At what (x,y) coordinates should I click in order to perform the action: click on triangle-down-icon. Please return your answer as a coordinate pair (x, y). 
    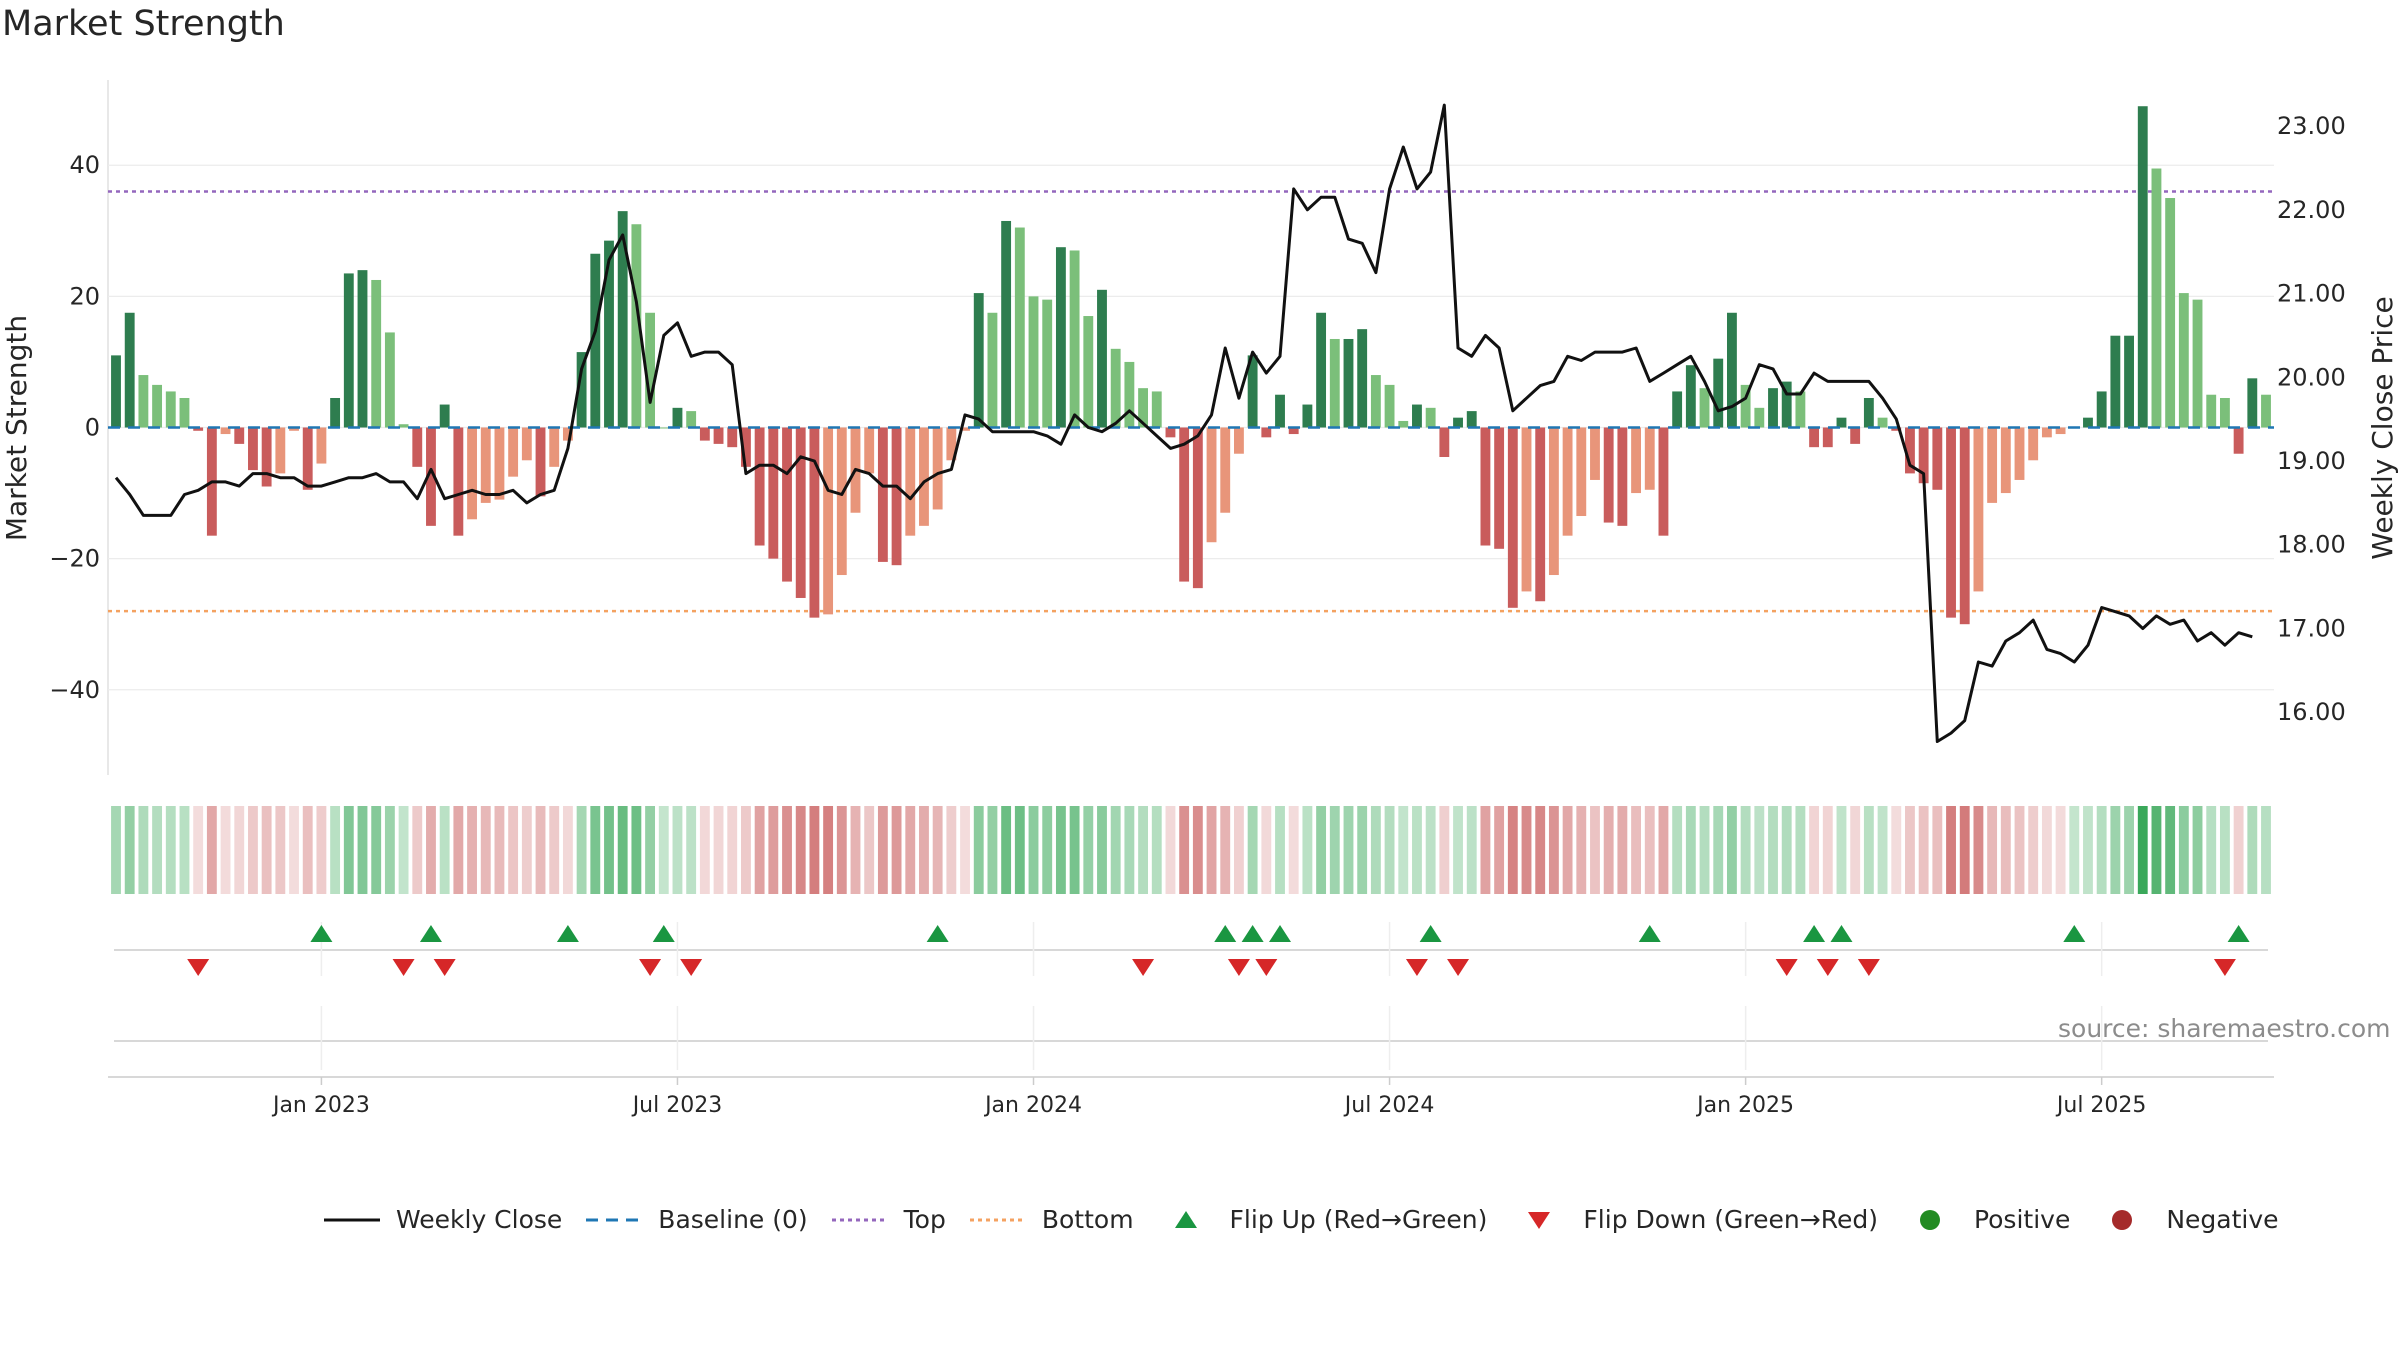
    Looking at the image, I should click on (1539, 1220).